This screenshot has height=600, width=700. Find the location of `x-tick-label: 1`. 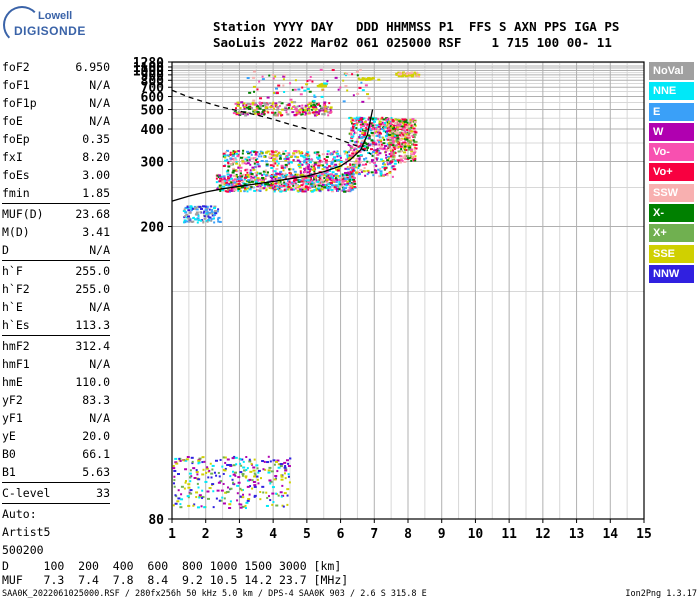

x-tick-label: 1 is located at coordinates (172, 534).